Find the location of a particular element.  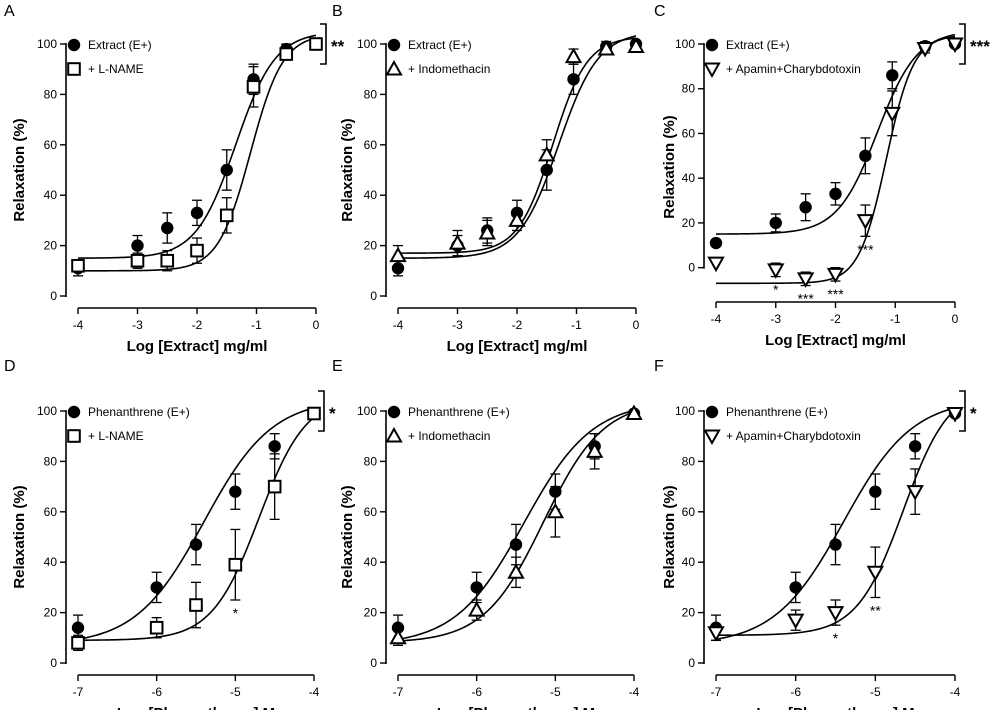

legend-label-2: + Apamin+Charybdotoxin is located at coordinates (793, 436).